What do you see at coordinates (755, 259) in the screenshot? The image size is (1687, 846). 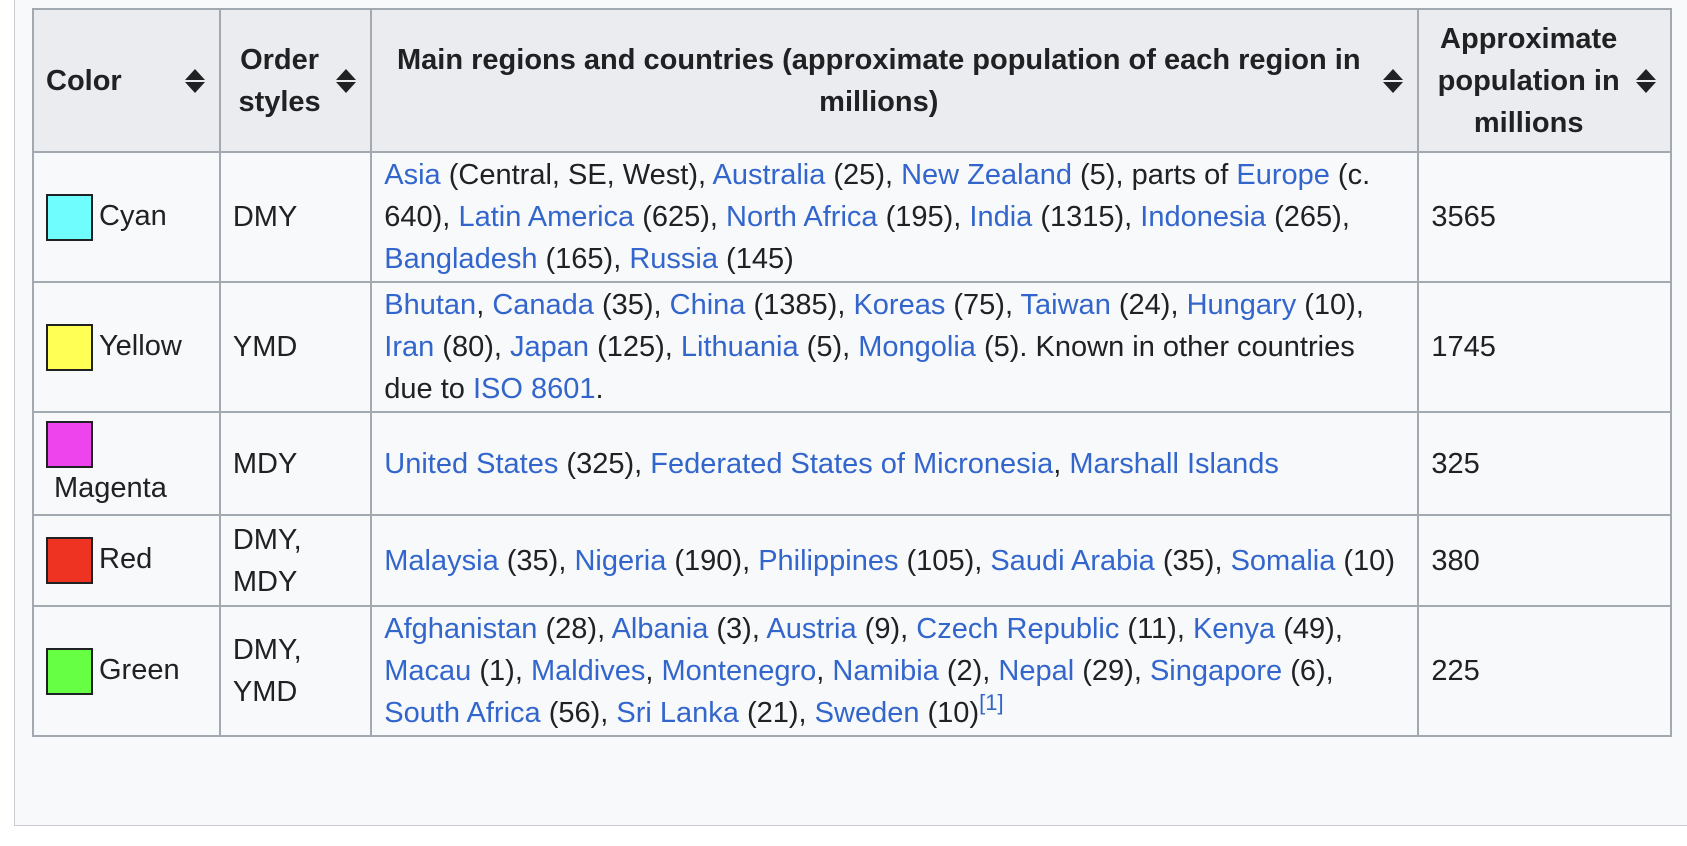 I see `region-text: (145)` at bounding box center [755, 259].